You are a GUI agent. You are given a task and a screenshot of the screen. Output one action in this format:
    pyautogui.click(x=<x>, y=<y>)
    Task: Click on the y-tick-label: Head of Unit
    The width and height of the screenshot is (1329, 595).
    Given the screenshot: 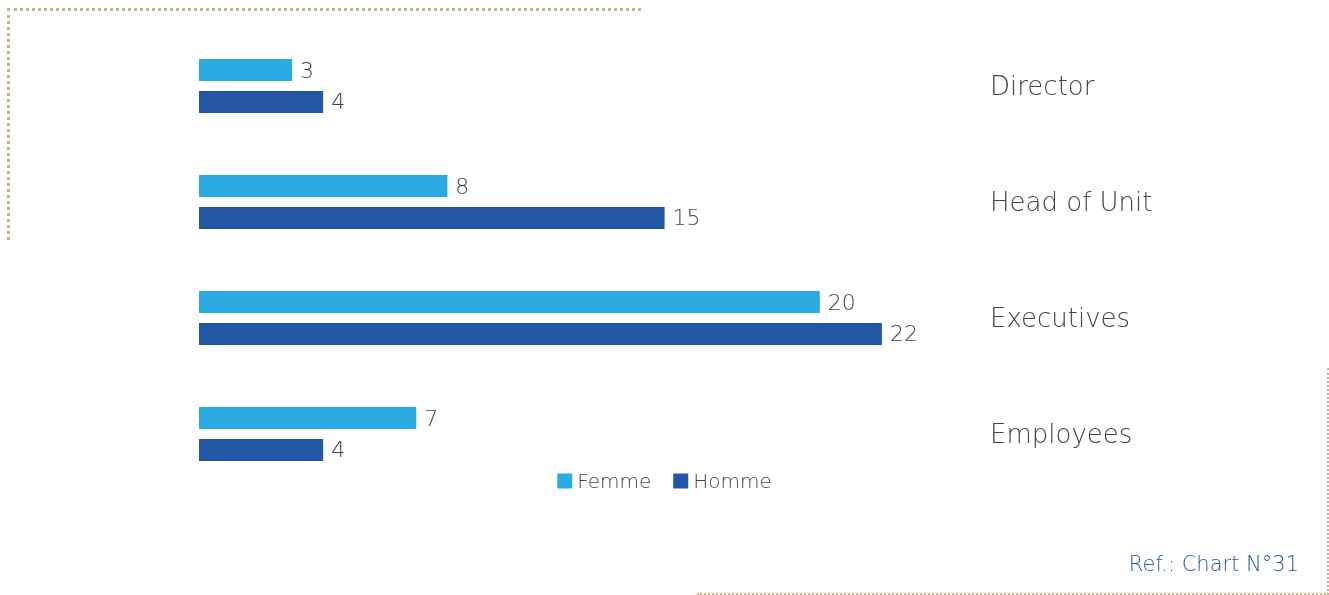 What is the action you would take?
    pyautogui.click(x=1071, y=202)
    